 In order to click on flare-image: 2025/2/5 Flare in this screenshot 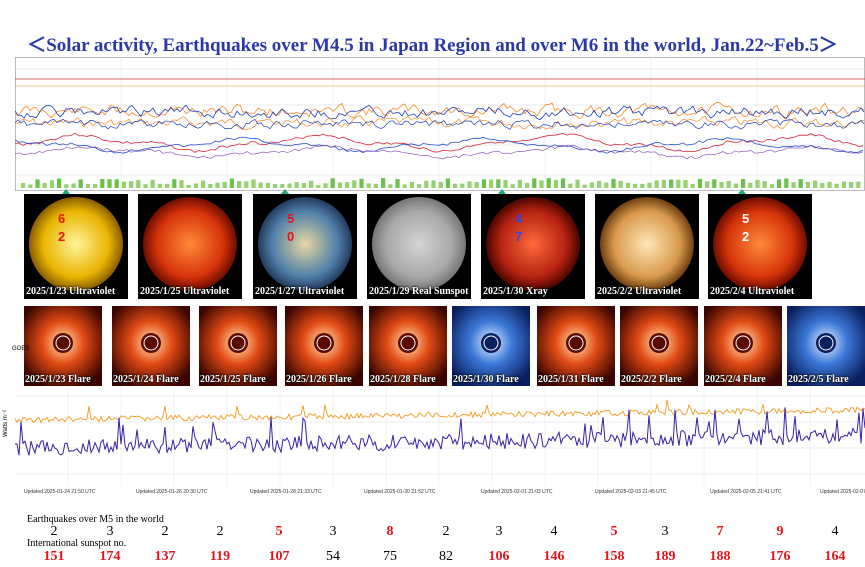, I will do `click(826, 346)`.